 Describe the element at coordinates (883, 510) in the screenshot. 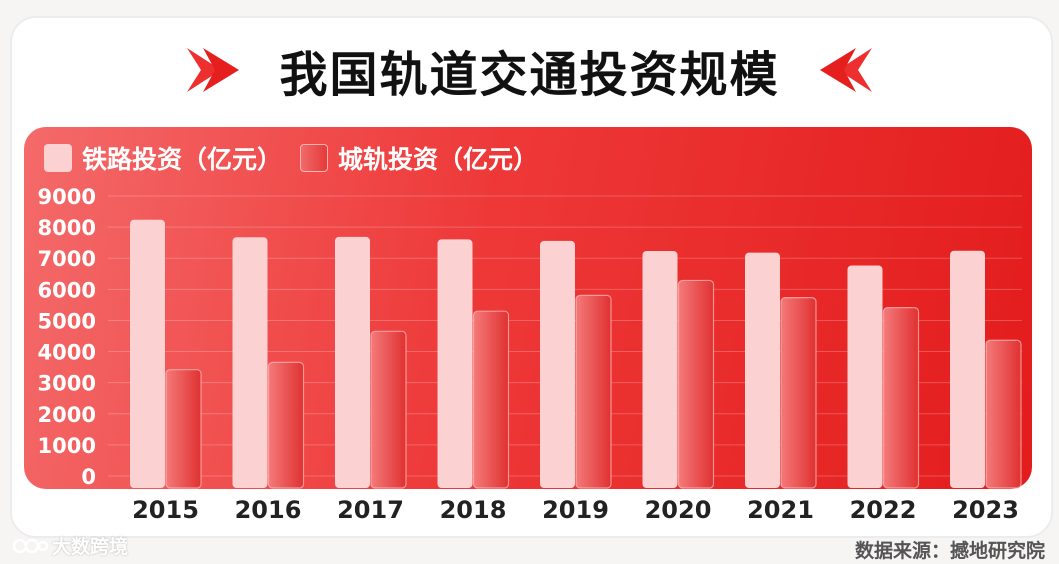

I see `x-tick-label: 2022` at that location.